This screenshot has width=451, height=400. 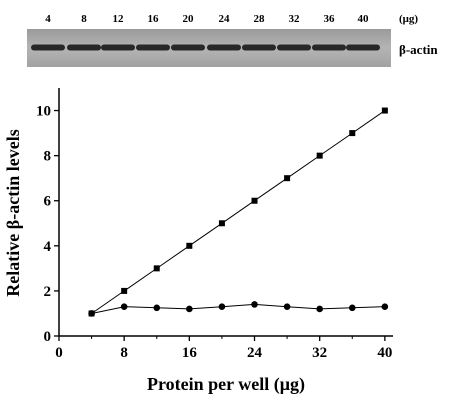 I want to click on y-tick-label: 10, so click(x=43, y=112).